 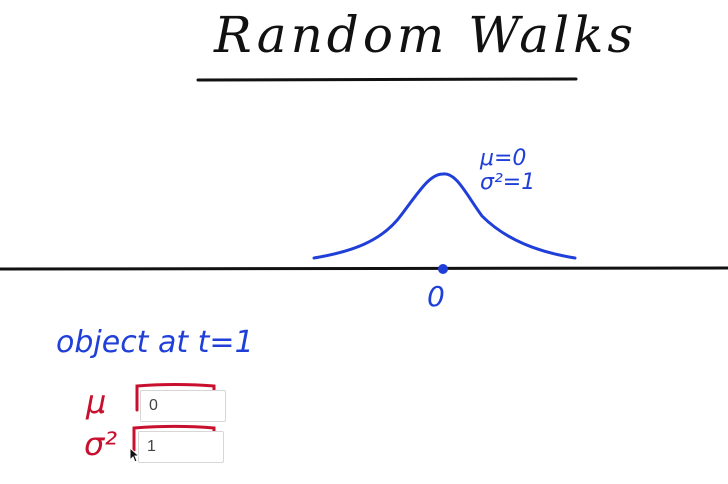 What do you see at coordinates (426, 35) in the screenshot?
I see `slide-title: Random Walks` at bounding box center [426, 35].